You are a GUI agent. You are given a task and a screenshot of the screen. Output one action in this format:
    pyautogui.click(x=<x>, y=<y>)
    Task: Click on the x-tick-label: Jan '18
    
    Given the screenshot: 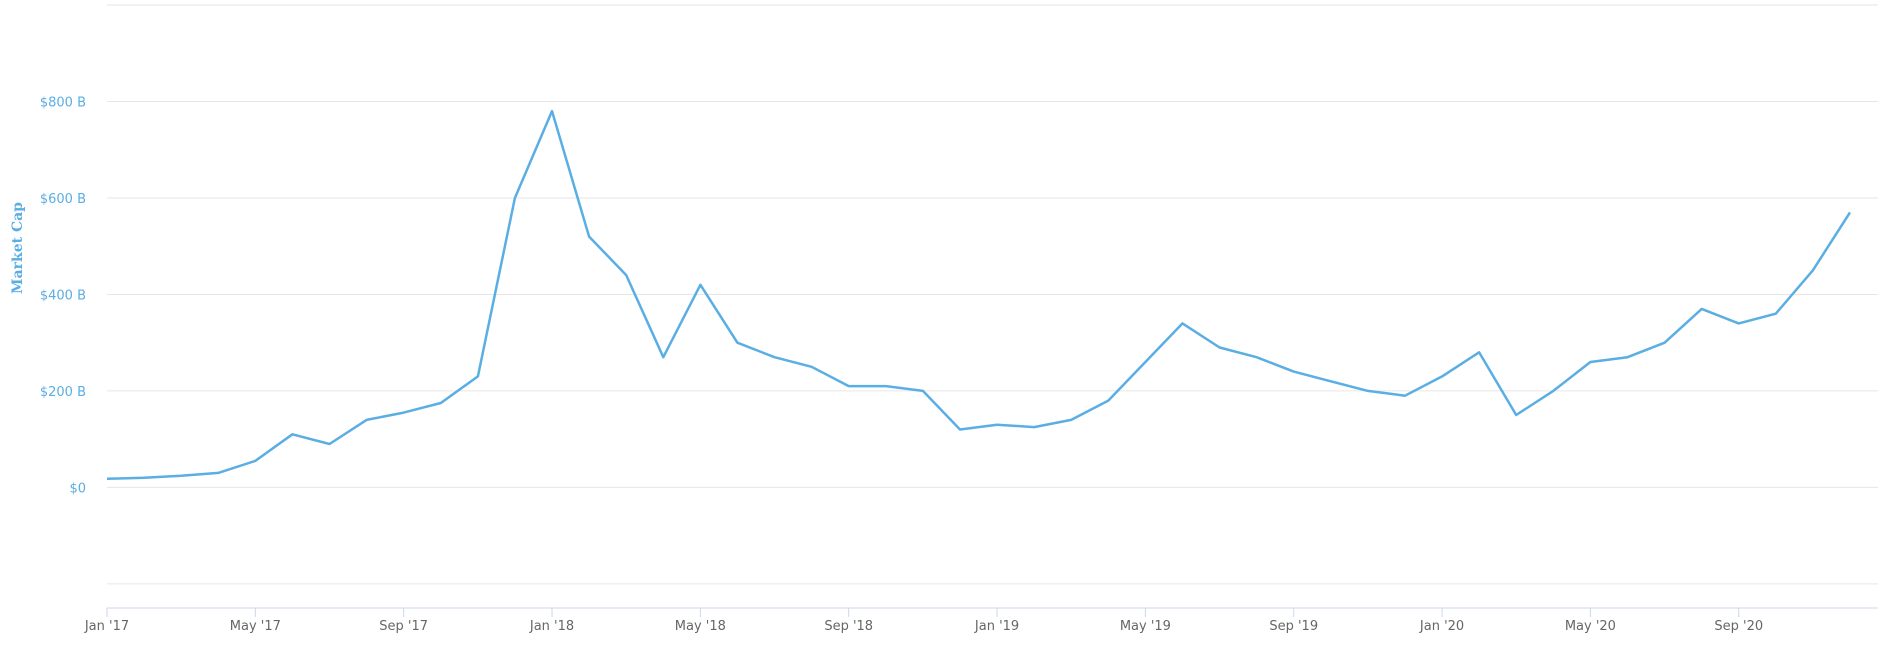 What is the action you would take?
    pyautogui.click(x=551, y=626)
    